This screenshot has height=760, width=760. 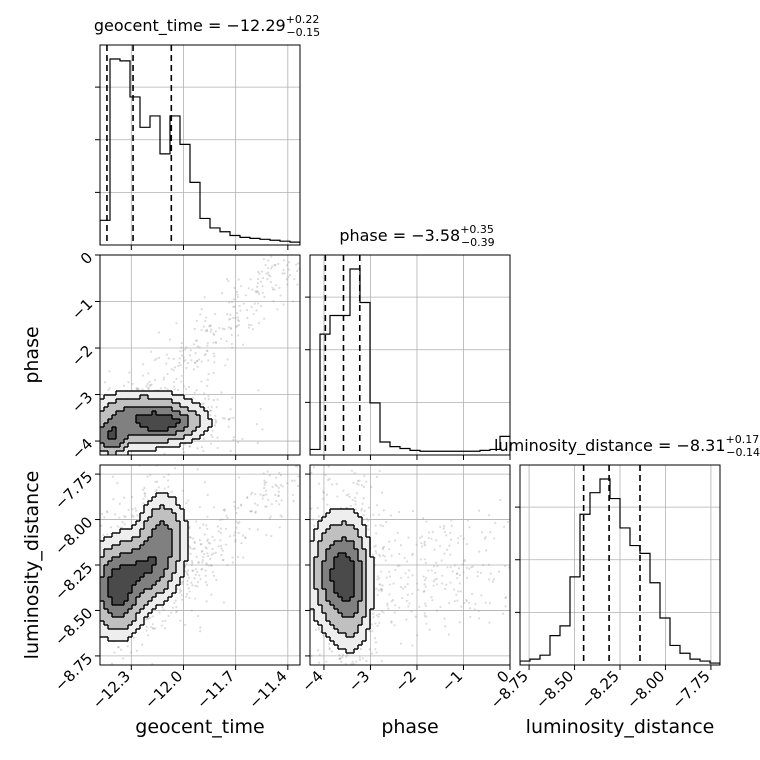 I want to click on histogram-title: geocent_time = −12.29+0.22 −0.15, so click(x=207, y=26).